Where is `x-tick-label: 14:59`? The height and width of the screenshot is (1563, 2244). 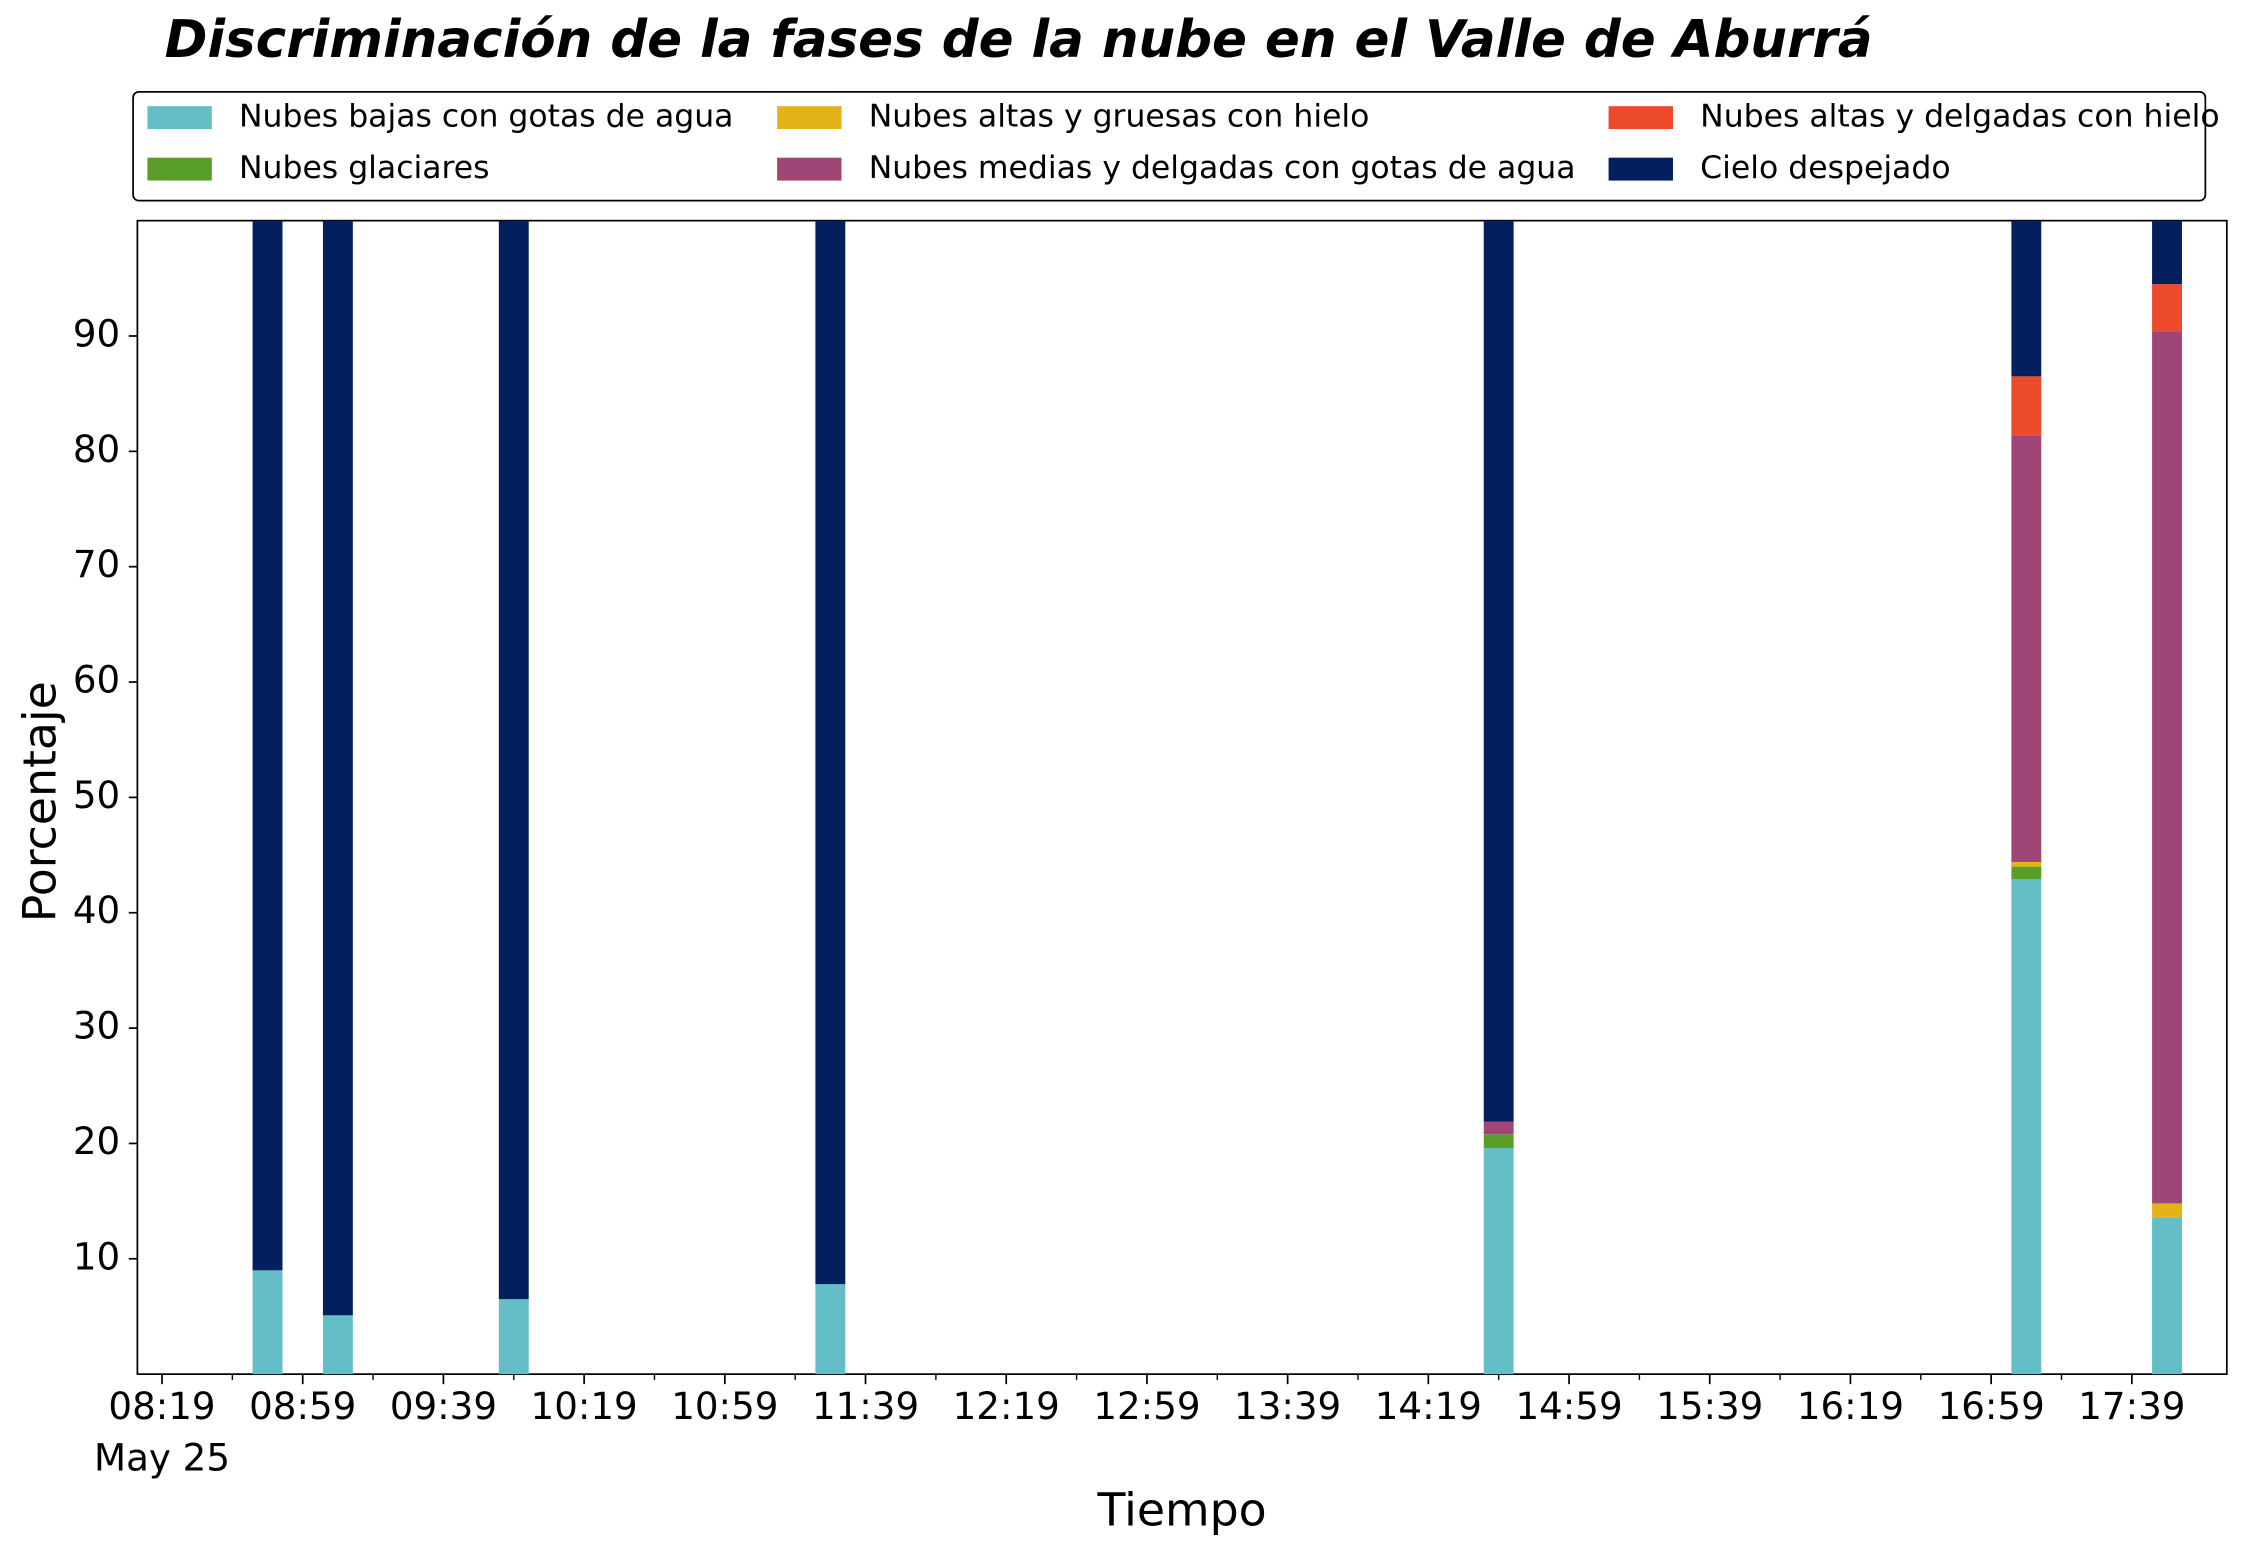
x-tick-label: 14:59 is located at coordinates (1568, 1406).